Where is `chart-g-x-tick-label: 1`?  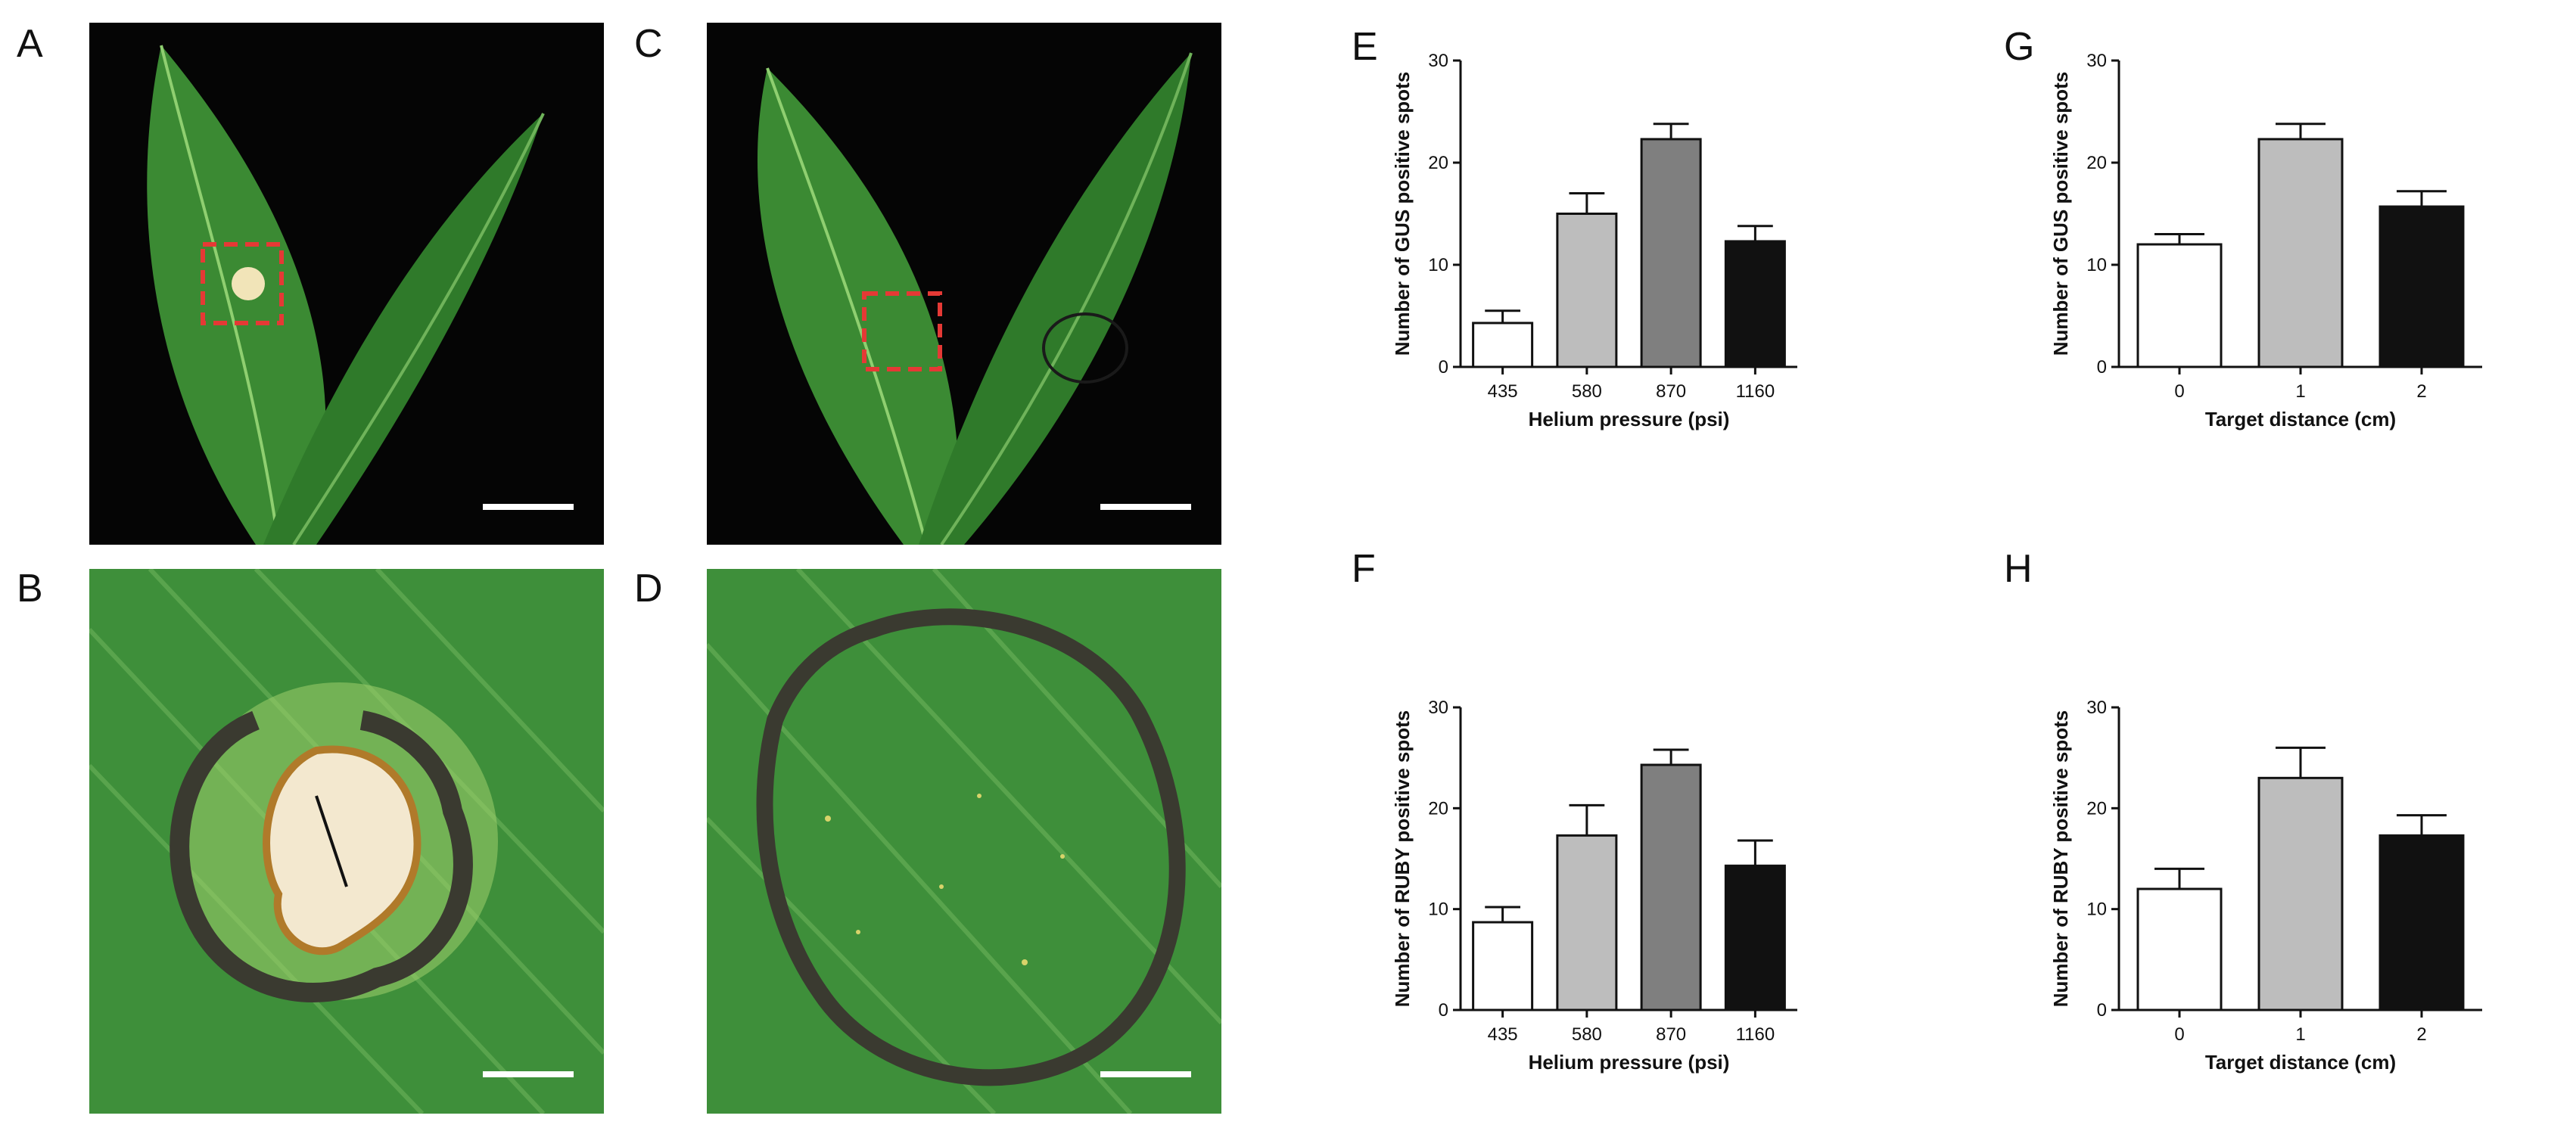 chart-g-x-tick-label: 1 is located at coordinates (2300, 391).